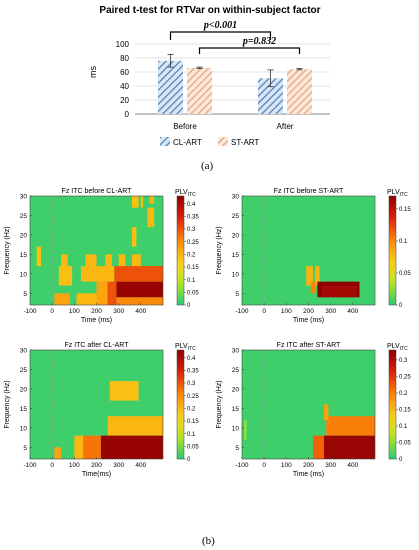  Describe the element at coordinates (309, 345) in the screenshot. I see `heatmap-title: Fz ITC after ST-ART` at that location.